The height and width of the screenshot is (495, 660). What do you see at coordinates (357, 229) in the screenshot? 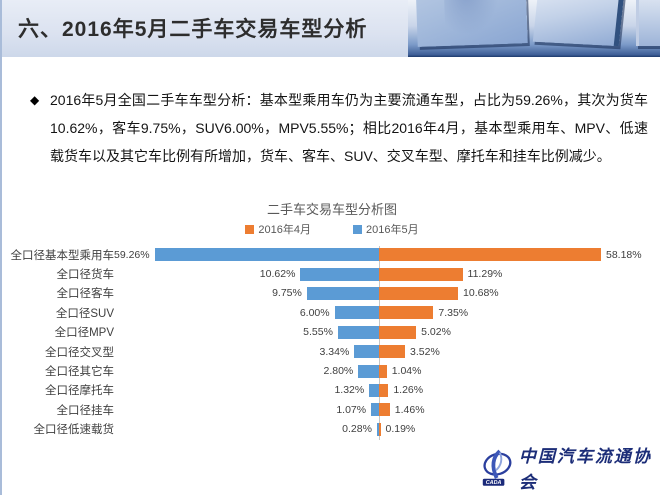
I see `legend-swatch-may` at bounding box center [357, 229].